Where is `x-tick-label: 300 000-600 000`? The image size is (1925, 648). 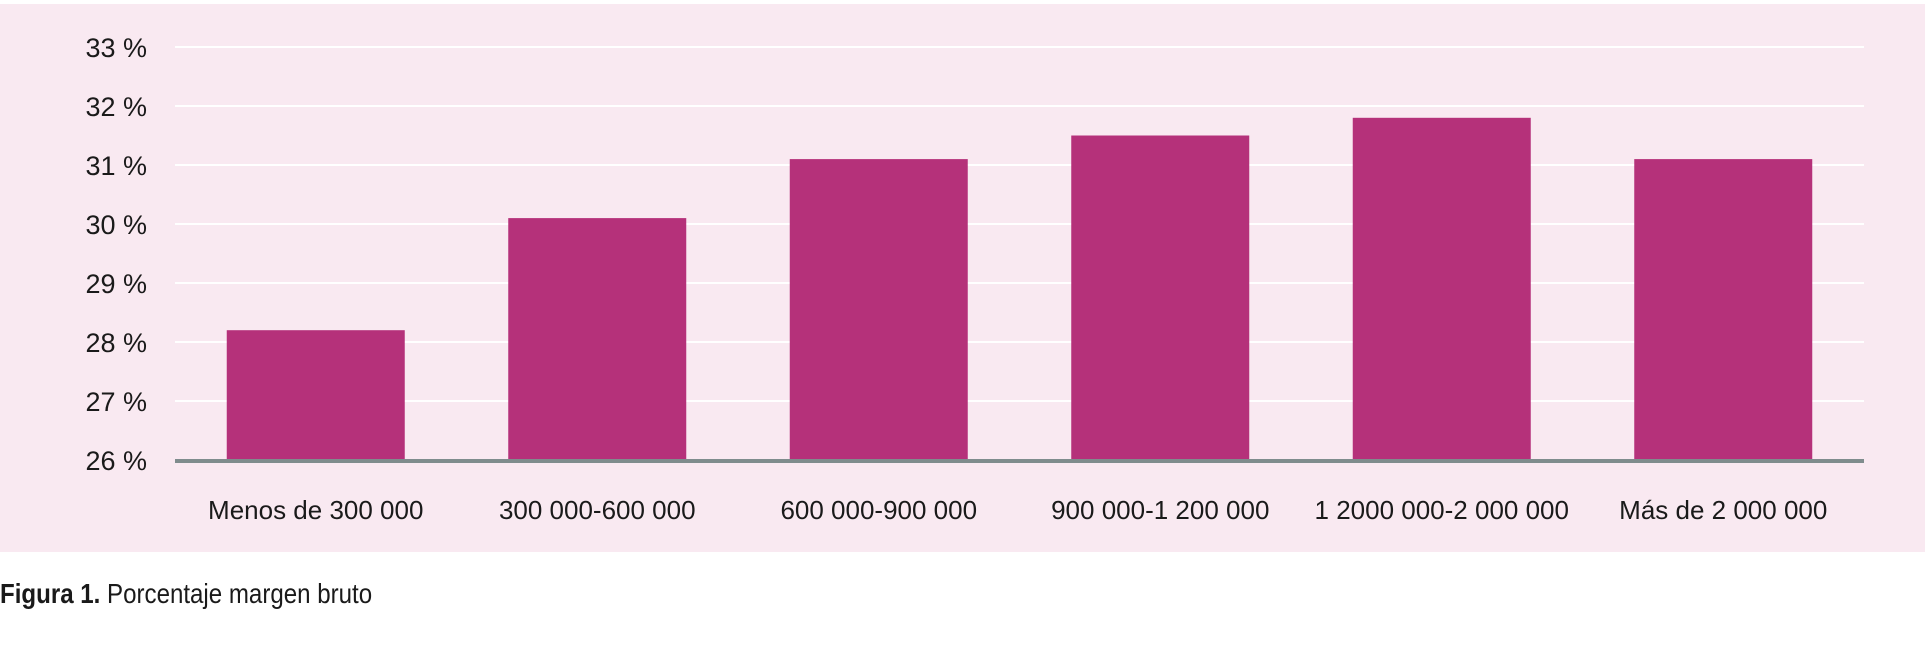
x-tick-label: 300 000-600 000 is located at coordinates (597, 510).